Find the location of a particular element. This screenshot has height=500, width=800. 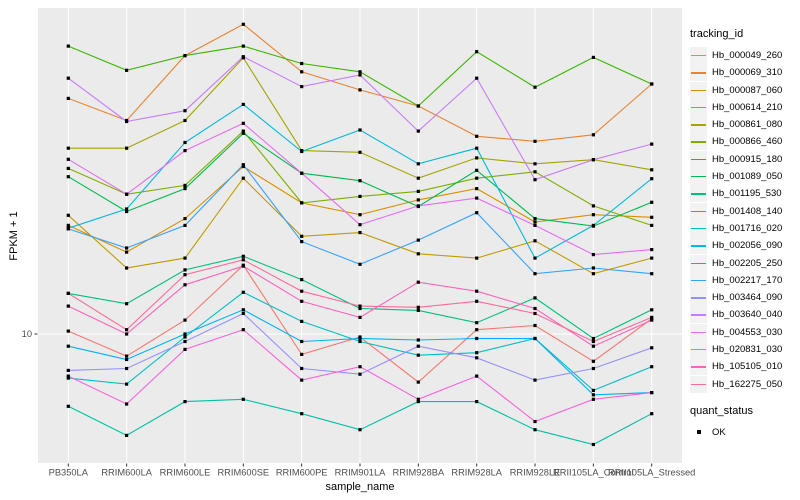

legend-label: Hb_001195_530 is located at coordinates (747, 194).